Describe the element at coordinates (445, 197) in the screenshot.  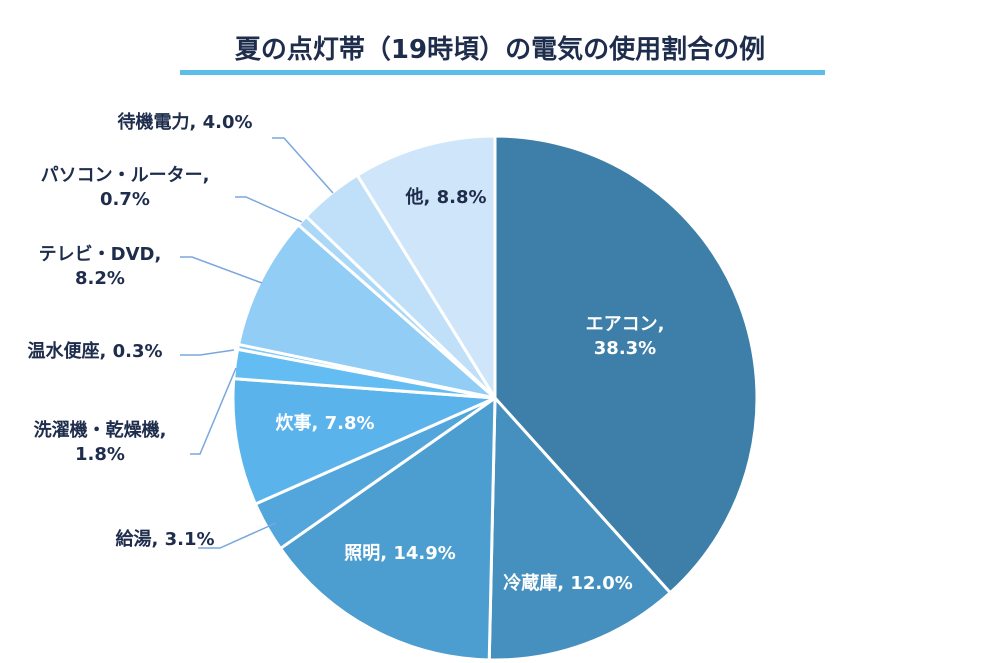
I see `slice-label: 他, 8.8%` at that location.